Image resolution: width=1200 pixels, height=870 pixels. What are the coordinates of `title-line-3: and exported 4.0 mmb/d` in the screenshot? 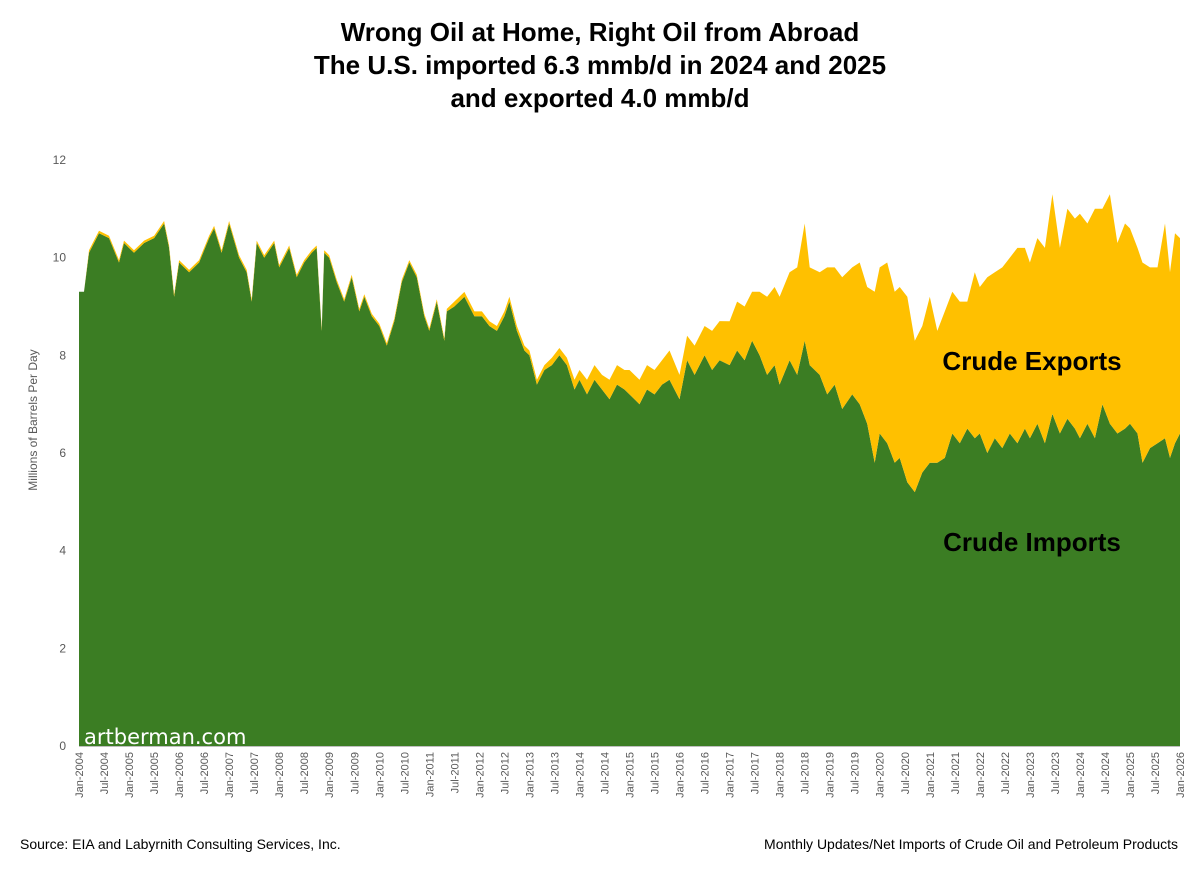 It's located at (600, 98).